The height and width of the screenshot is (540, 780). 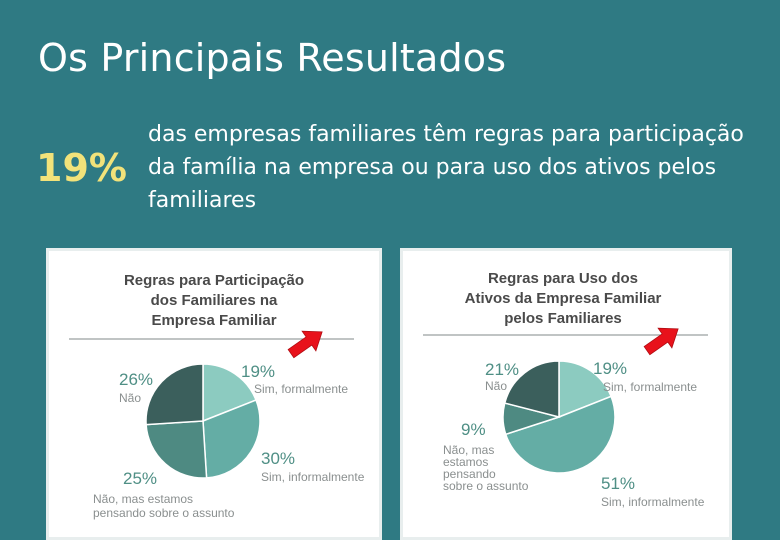 I want to click on slide-title: Os Principais Resultados, so click(x=272, y=58).